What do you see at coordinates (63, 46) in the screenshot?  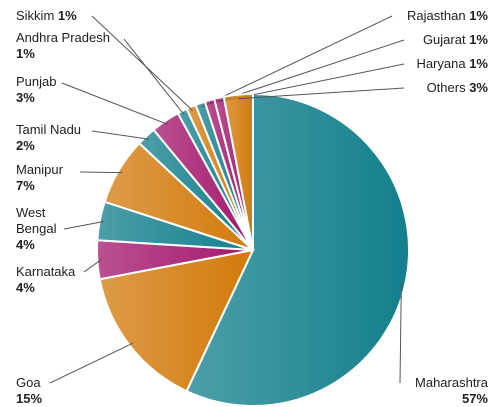 I see `slice-label: Andhra Pradesh 1%` at bounding box center [63, 46].